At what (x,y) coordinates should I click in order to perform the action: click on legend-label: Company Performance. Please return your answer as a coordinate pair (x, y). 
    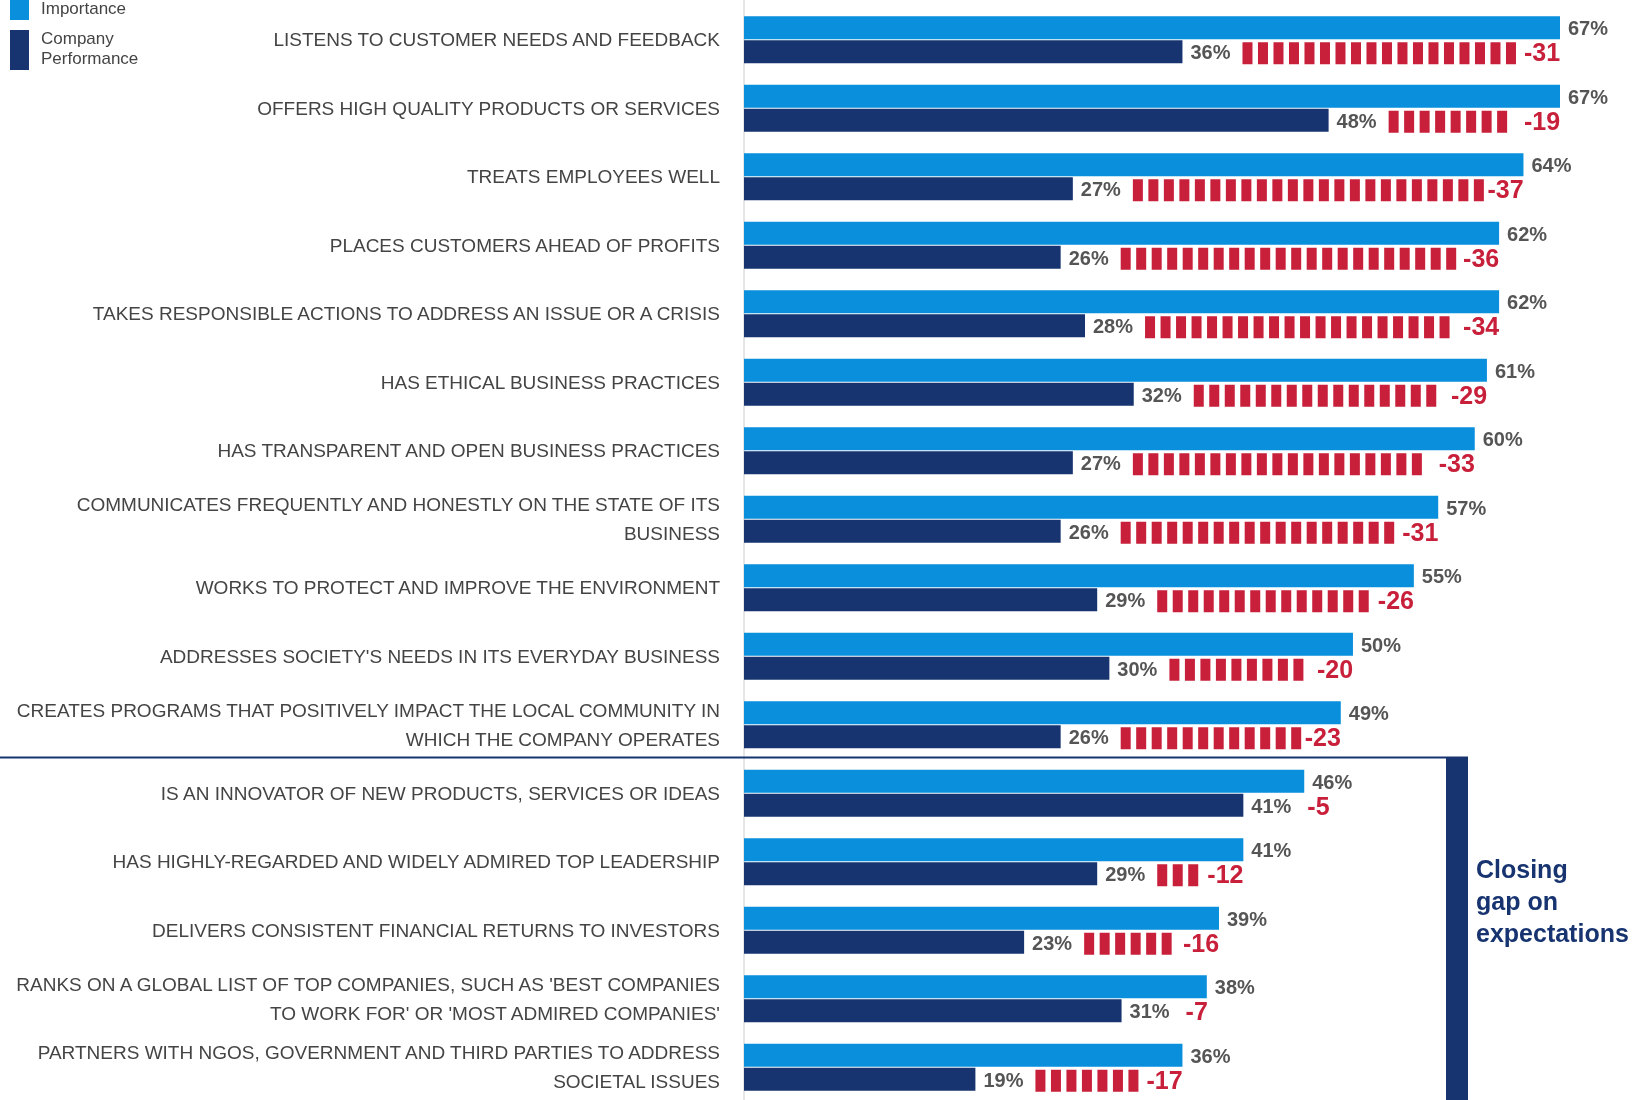
    Looking at the image, I should click on (90, 48).